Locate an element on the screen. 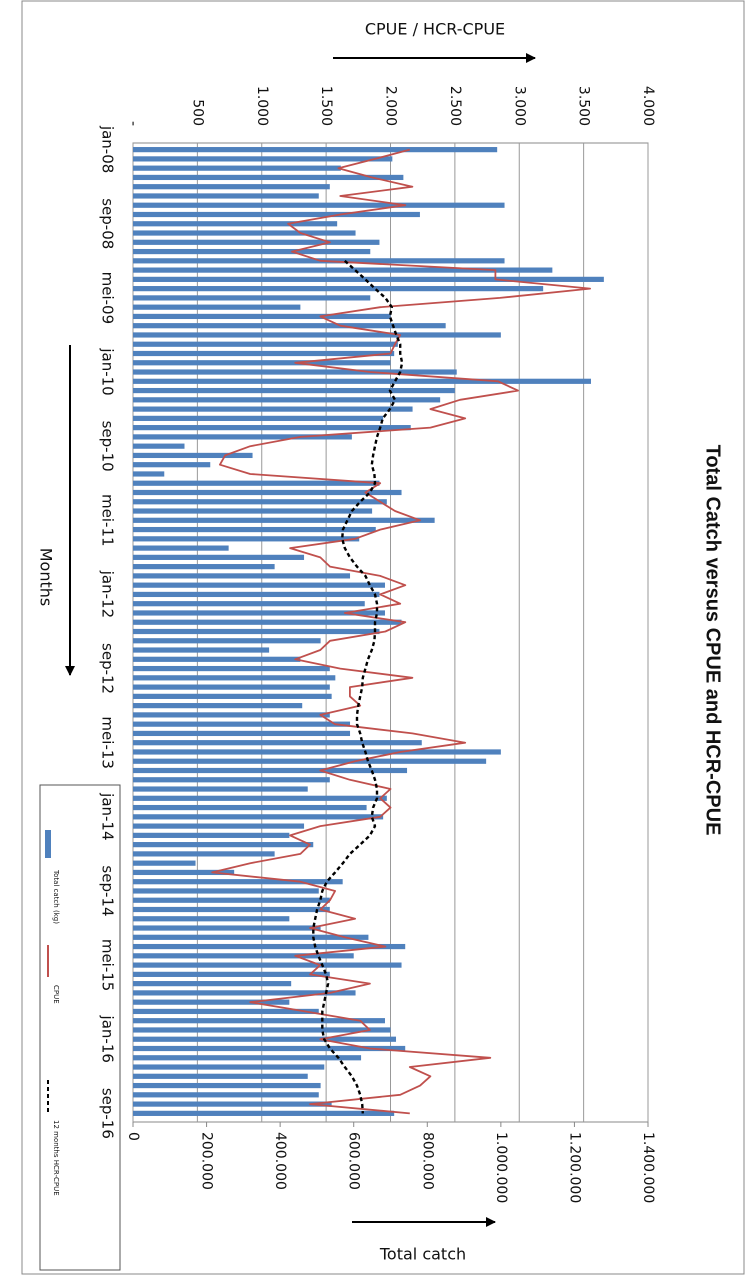 This screenshot has width=745, height=1275. x-axis-title: Months is located at coordinates (46, 577).